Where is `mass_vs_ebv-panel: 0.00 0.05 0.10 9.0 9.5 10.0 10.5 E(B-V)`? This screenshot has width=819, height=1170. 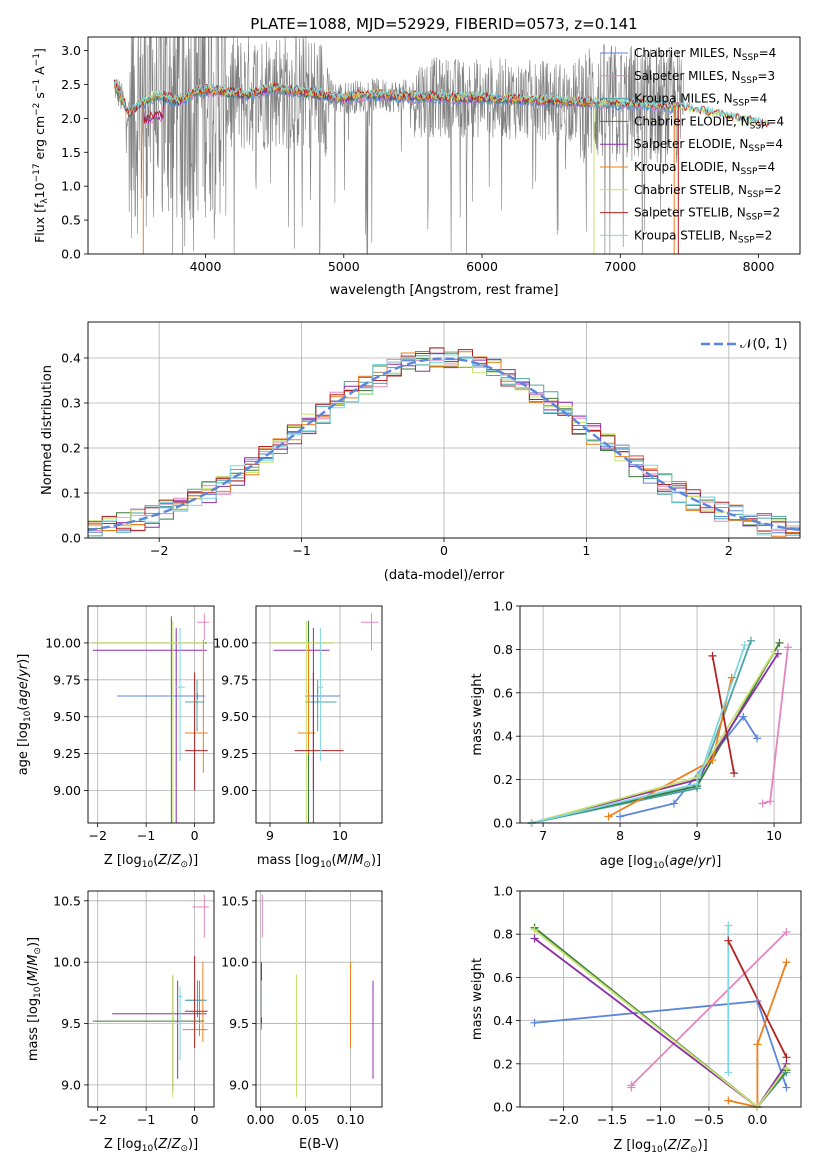 mass_vs_ebv-panel: 0.00 0.05 0.10 9.0 9.5 10.0 10.5 E(B-V) is located at coordinates (302, 1021).